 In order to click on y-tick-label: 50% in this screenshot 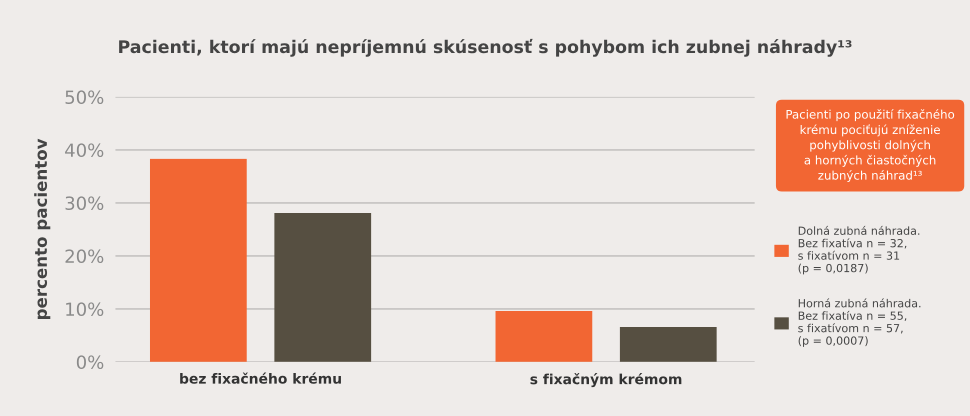, I will do `click(85, 97)`.